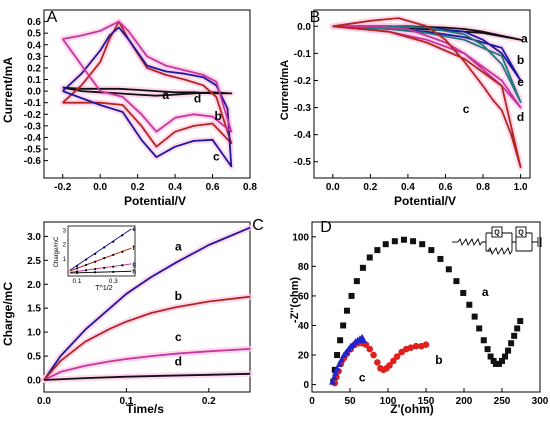  Describe the element at coordinates (126, 401) in the screenshot. I see `panel-c-x-tick-label: 0.1` at that location.